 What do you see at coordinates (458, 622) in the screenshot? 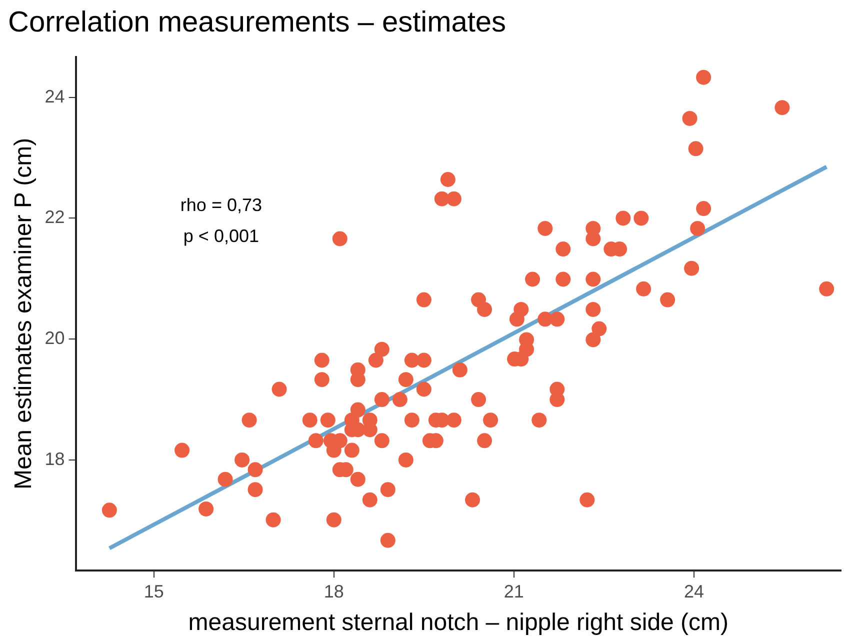
I see `x-axis-title: measurement sternal notch – nipple right side (cm)` at bounding box center [458, 622].